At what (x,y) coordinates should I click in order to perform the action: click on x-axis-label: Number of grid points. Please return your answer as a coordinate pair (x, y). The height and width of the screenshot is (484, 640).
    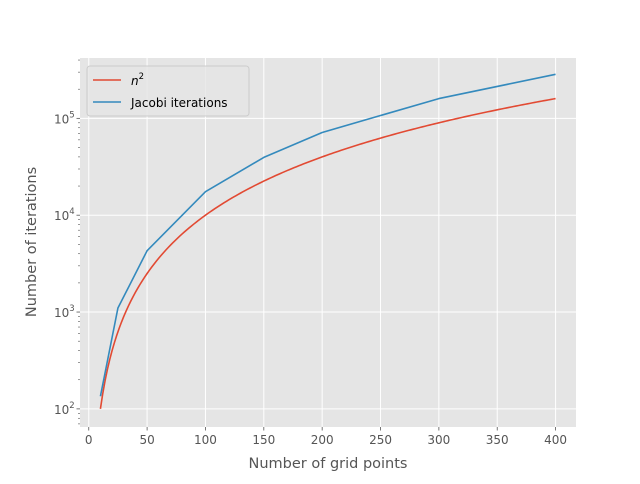
    Looking at the image, I should click on (328, 464).